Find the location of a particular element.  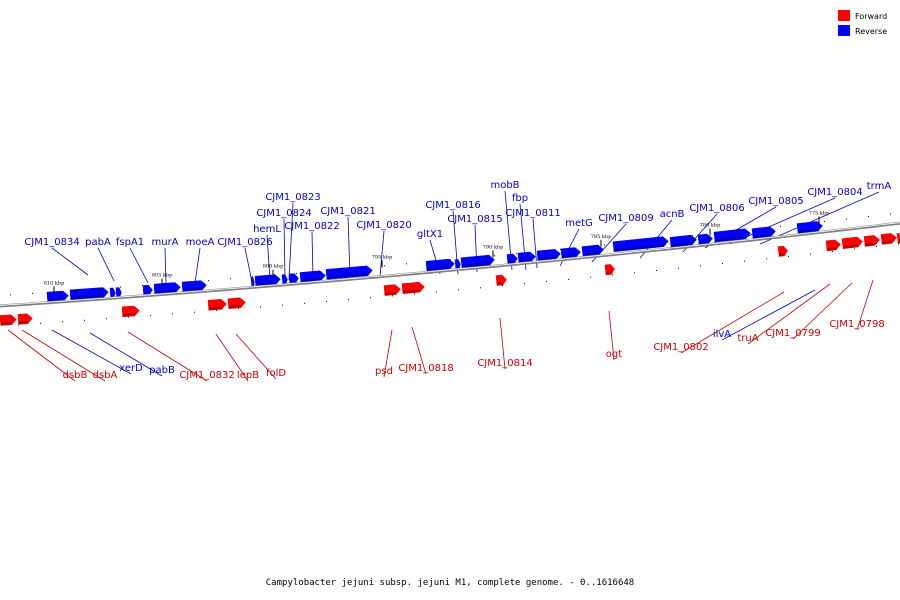

label-cjm1-0821-connector is located at coordinates (349, 246).